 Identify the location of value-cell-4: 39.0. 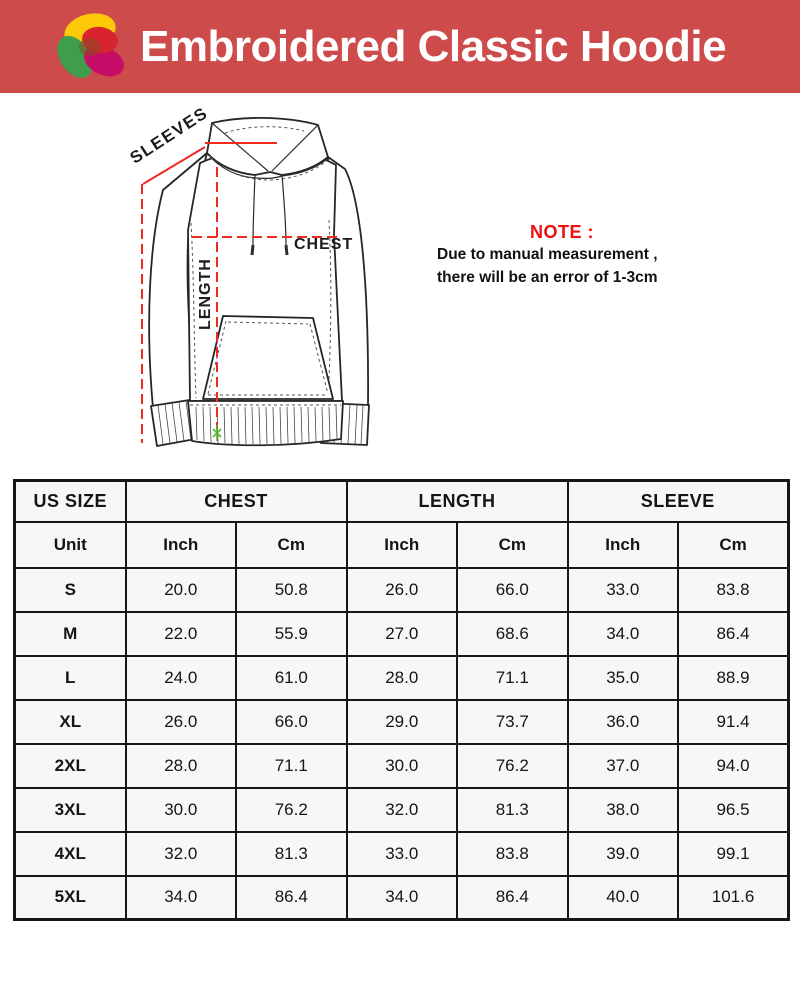
(623, 853).